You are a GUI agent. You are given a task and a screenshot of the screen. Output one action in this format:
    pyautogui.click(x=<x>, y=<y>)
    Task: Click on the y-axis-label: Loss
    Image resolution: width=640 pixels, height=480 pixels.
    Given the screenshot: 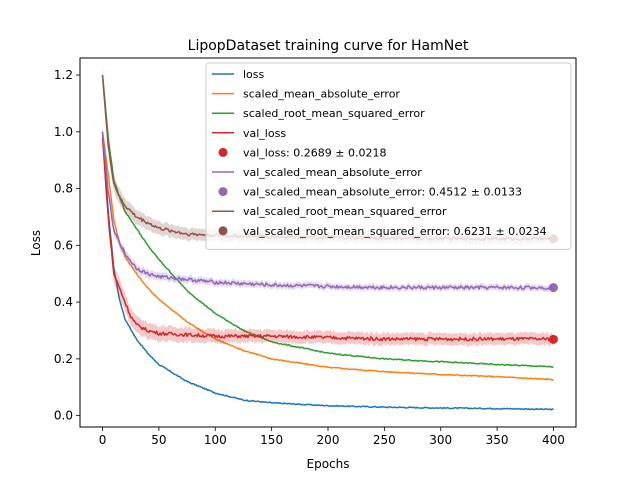 What is the action you would take?
    pyautogui.click(x=36, y=243)
    